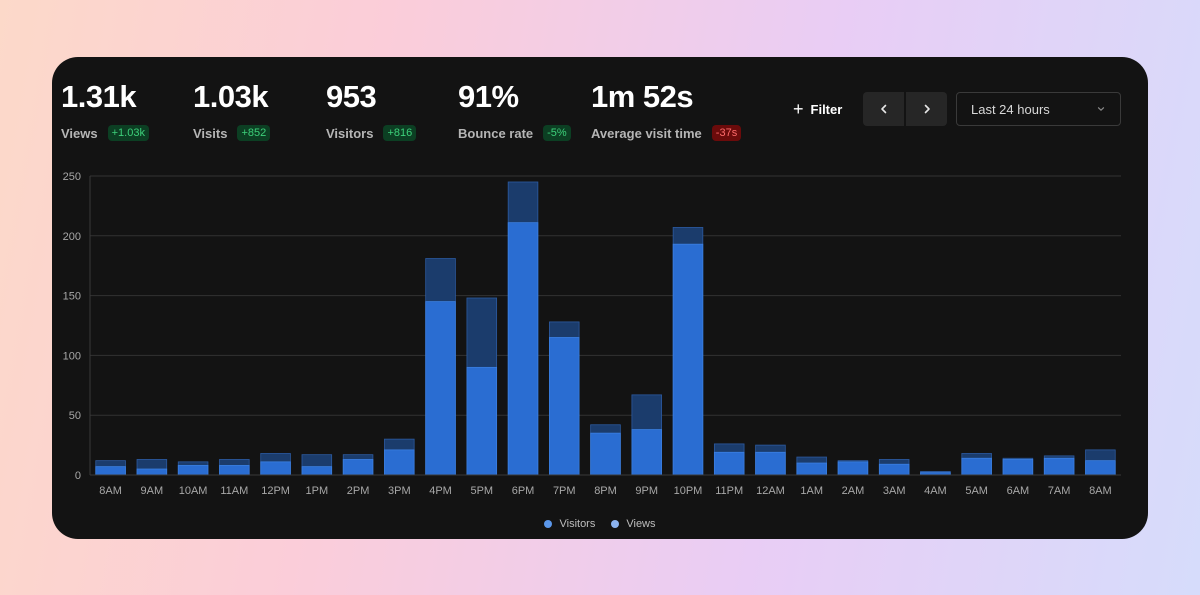  Describe the element at coordinates (1010, 109) in the screenshot. I see `date-range-value: Last 24 hours` at that location.